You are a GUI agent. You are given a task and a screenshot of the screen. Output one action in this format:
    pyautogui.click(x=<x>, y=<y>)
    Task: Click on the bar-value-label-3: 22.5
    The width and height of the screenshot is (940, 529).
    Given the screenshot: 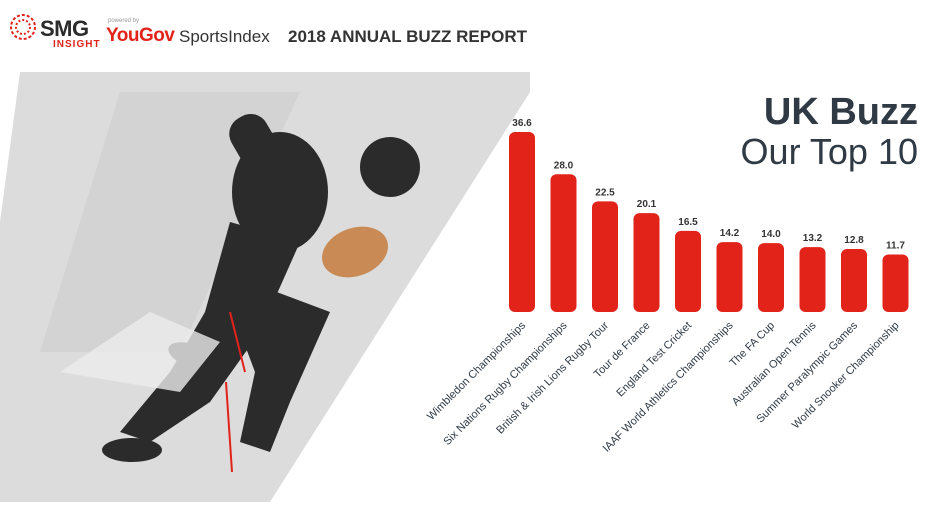 What is the action you would take?
    pyautogui.click(x=605, y=192)
    